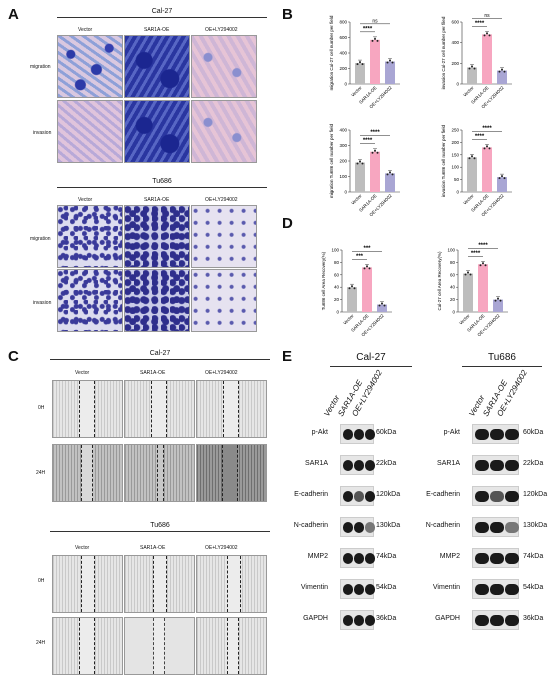 The width and height of the screenshot is (550, 683). Describe the element at coordinates (386, 556) in the screenshot. I see `blot-kda-label: 74kDa` at that location.